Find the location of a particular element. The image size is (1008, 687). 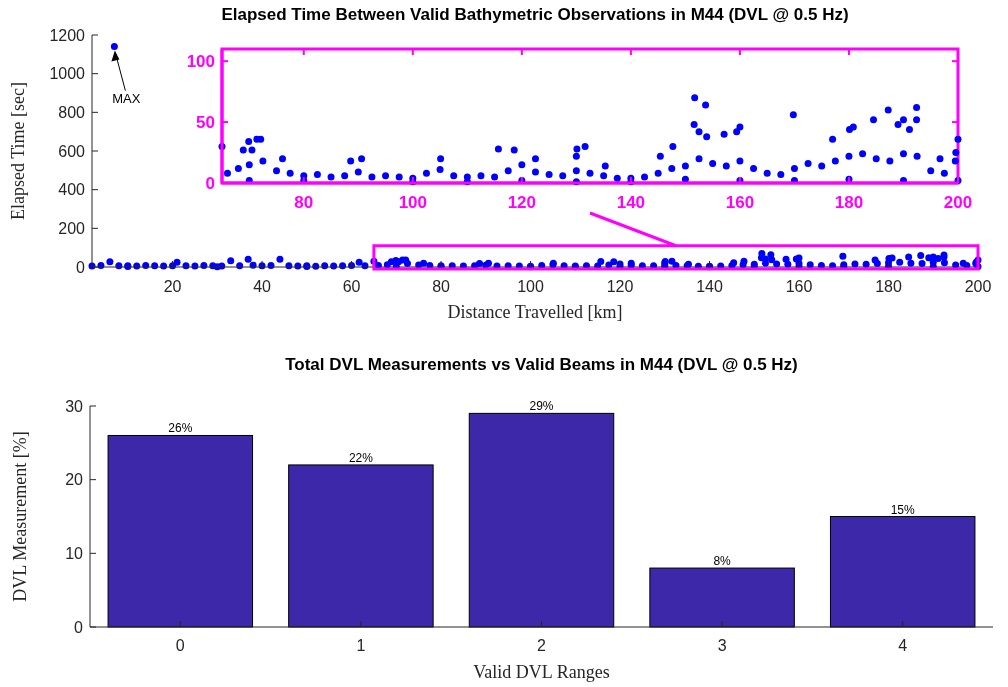

data-label: 8% is located at coordinates (722, 561).